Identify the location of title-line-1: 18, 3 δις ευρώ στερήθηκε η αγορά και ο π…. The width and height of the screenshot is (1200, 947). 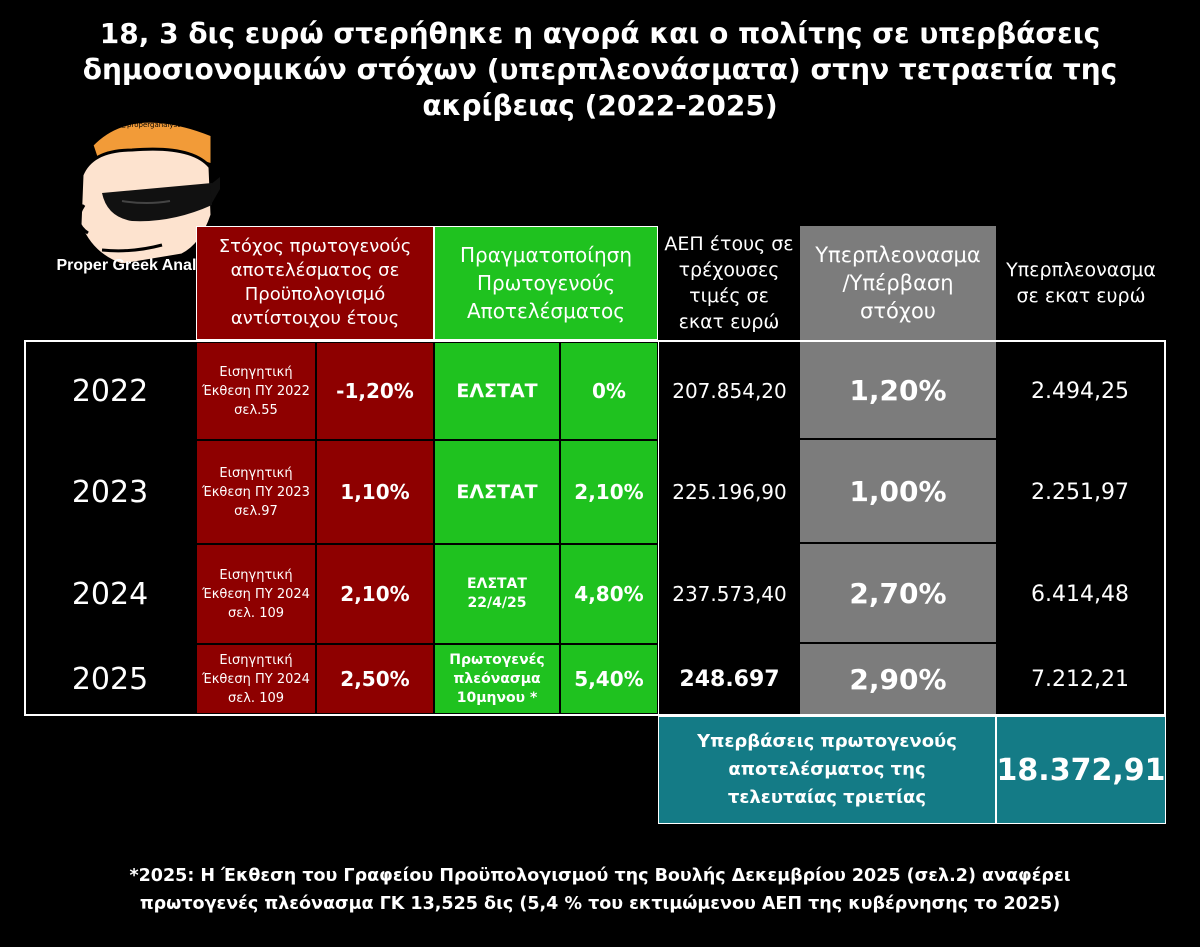
(600, 33).